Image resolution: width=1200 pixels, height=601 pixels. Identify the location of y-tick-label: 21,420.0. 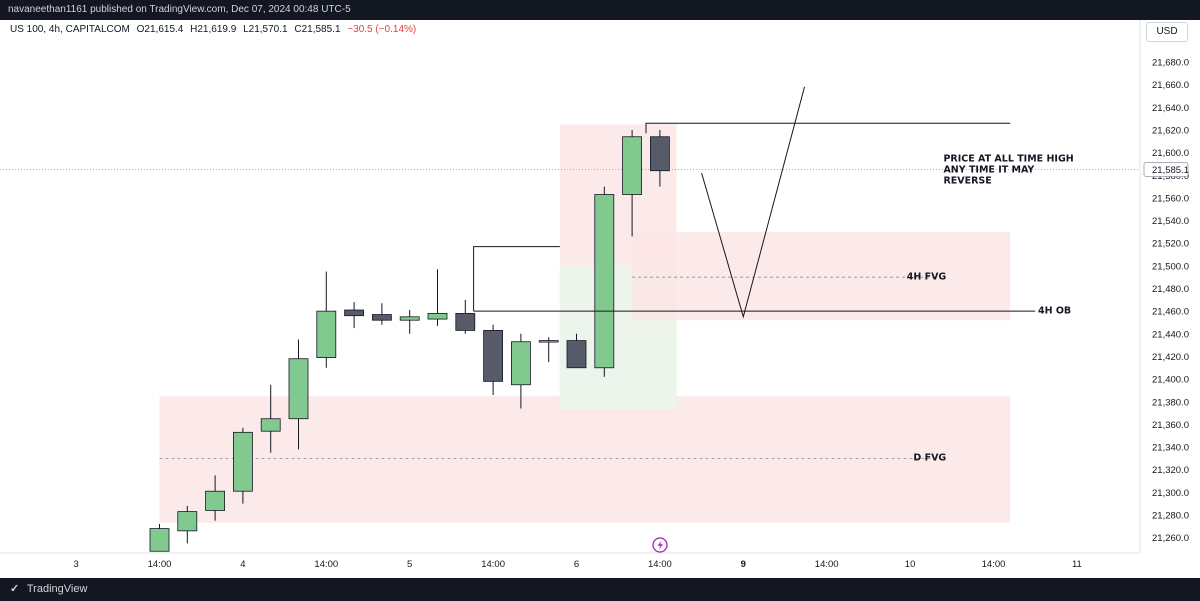
(1170, 357).